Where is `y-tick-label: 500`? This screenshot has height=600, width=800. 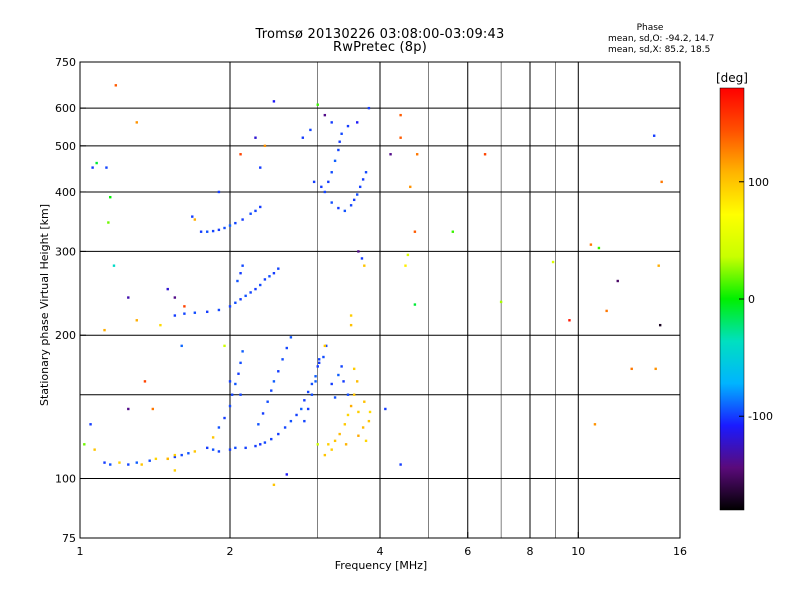
y-tick-label: 500 is located at coordinates (65, 146).